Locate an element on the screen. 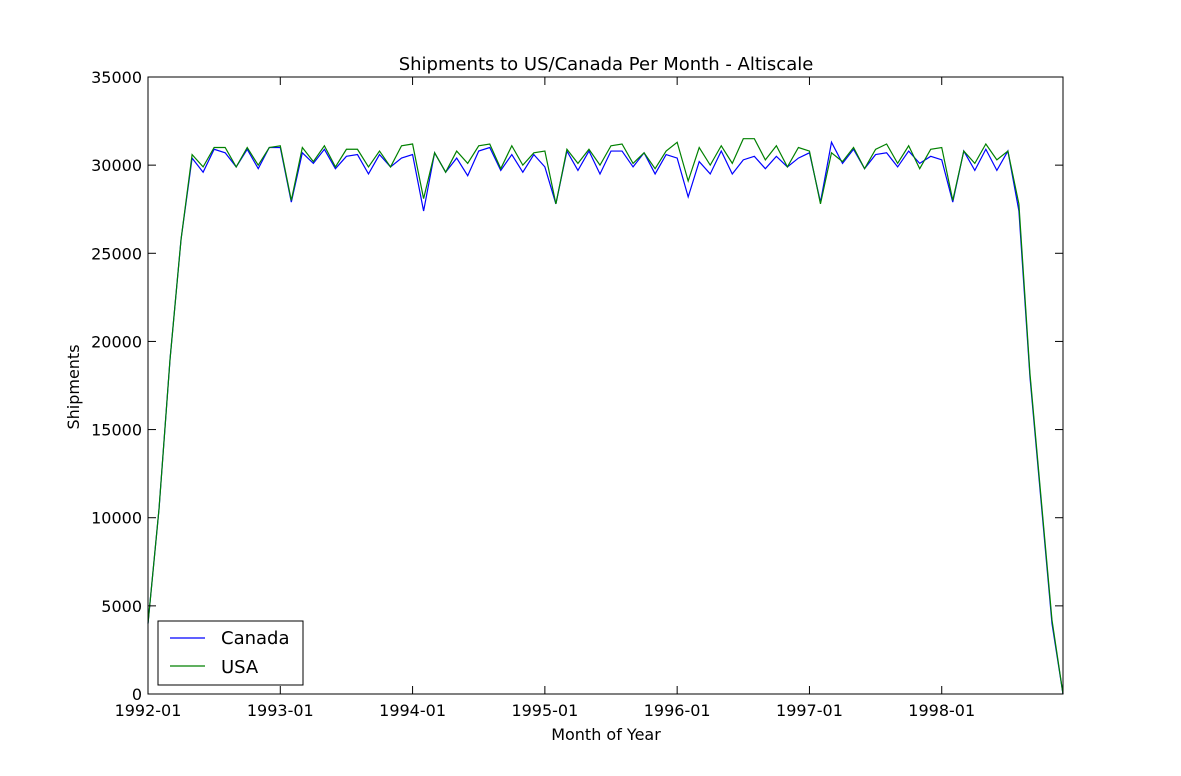  x-tick-label: 1993-01 is located at coordinates (280, 710).